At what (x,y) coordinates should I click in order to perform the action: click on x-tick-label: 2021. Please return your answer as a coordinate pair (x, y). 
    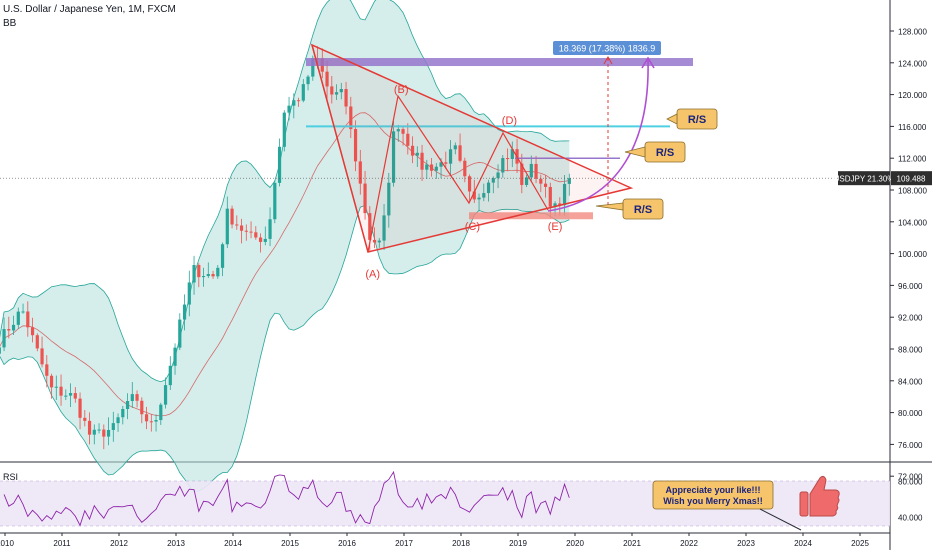
    Looking at the image, I should click on (632, 543).